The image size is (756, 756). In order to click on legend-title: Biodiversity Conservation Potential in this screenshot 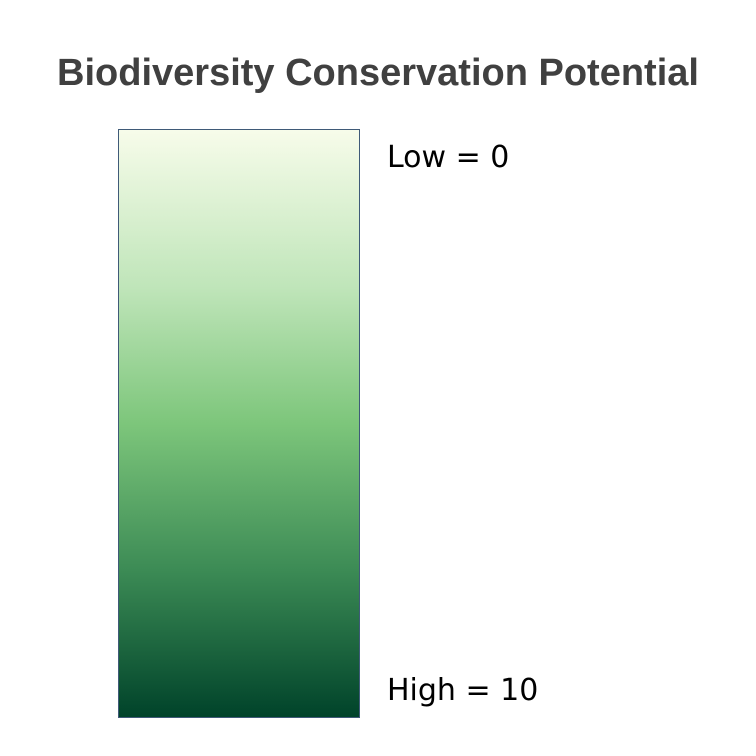, I will do `click(378, 73)`.